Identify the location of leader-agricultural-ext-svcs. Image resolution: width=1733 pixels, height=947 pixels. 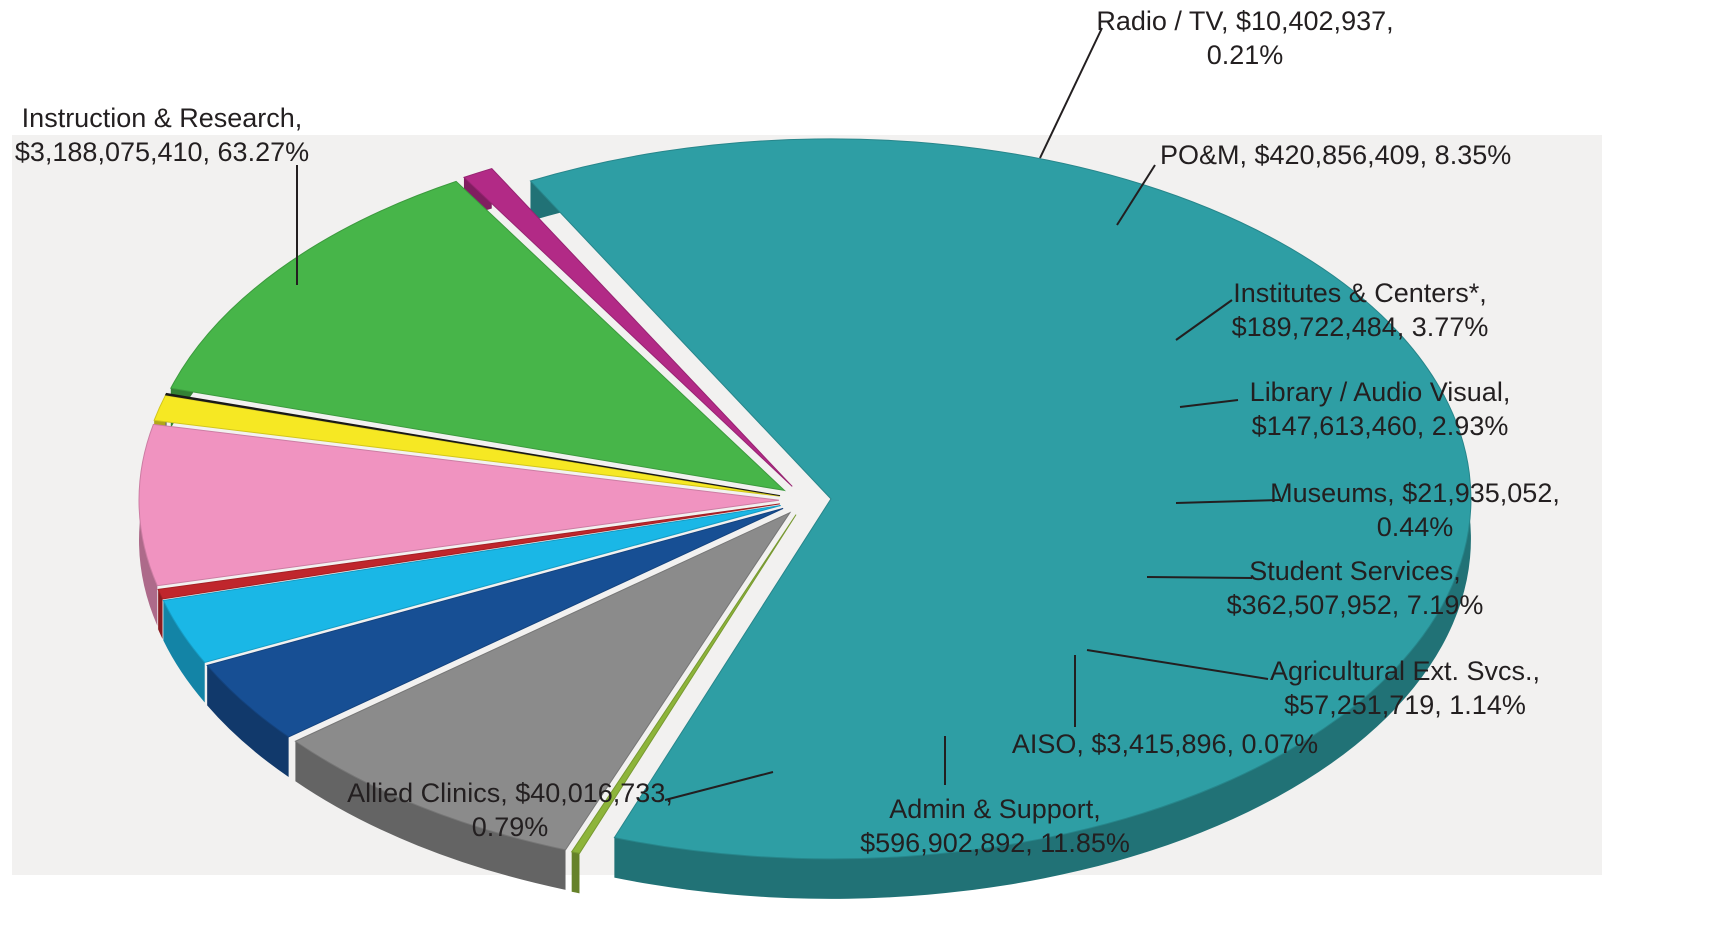
(1177, 664).